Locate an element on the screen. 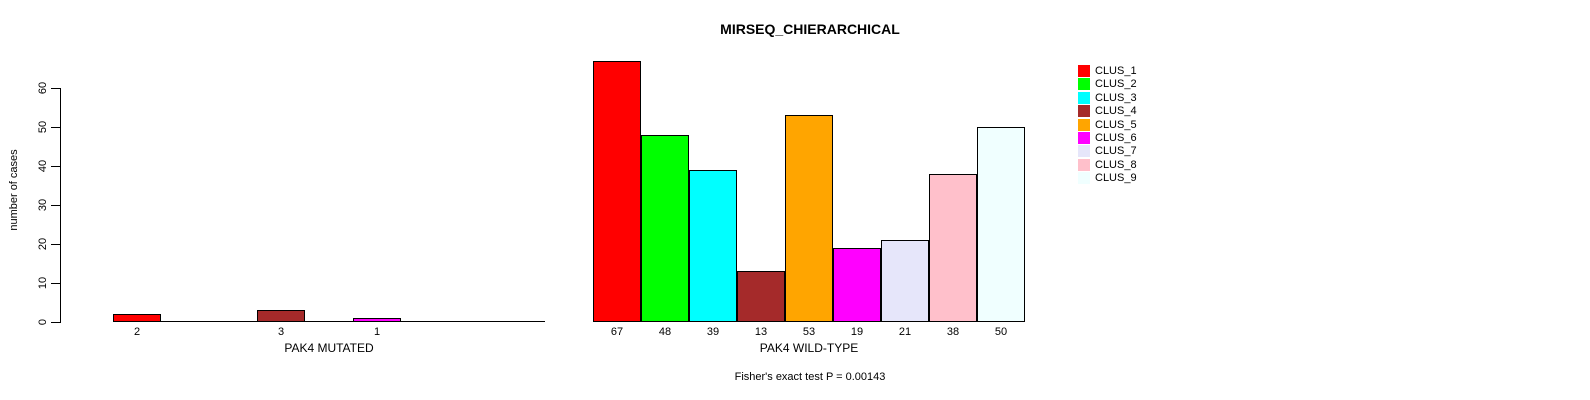 The height and width of the screenshot is (400, 1590). y-tick-label-10: 10 is located at coordinates (43, 283).